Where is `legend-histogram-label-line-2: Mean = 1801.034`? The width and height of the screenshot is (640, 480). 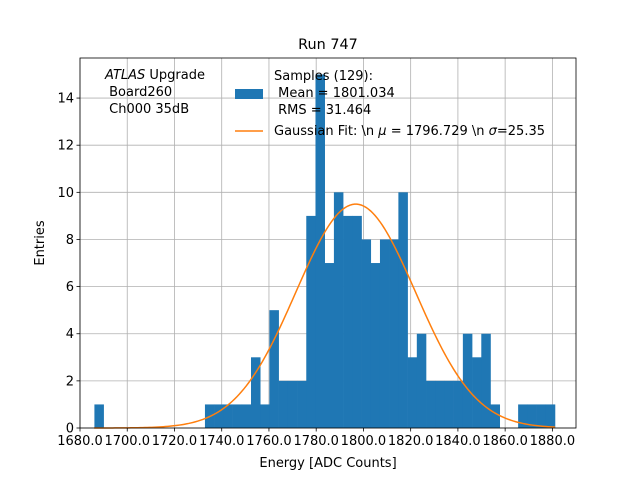 legend-histogram-label-line-2: Mean = 1801.034 is located at coordinates (334, 93).